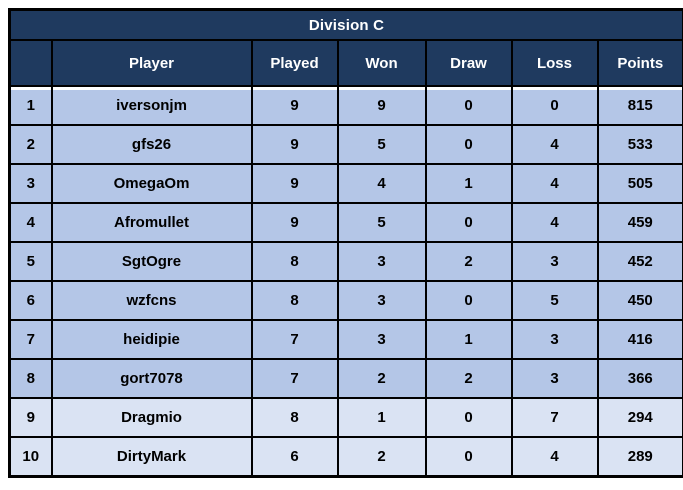  I want to click on rank-cell: 1, so click(30, 105).